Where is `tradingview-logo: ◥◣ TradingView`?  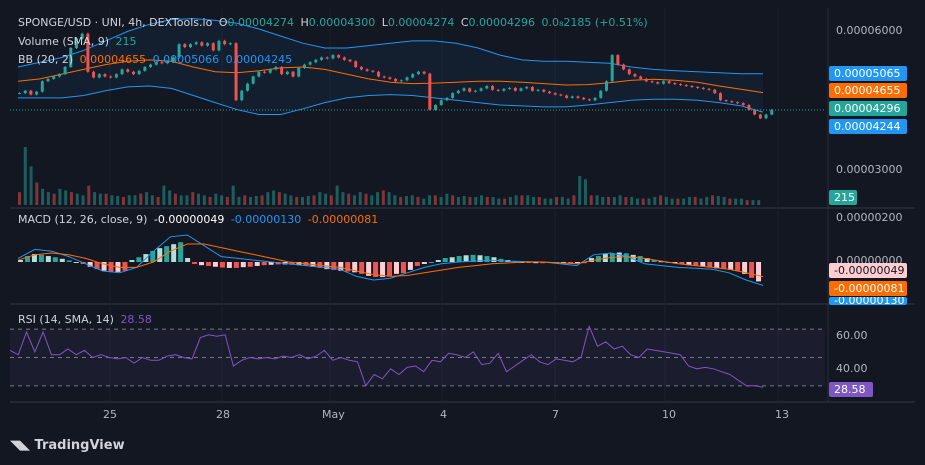
tradingview-logo: ◥◣ TradingView is located at coordinates (67, 445).